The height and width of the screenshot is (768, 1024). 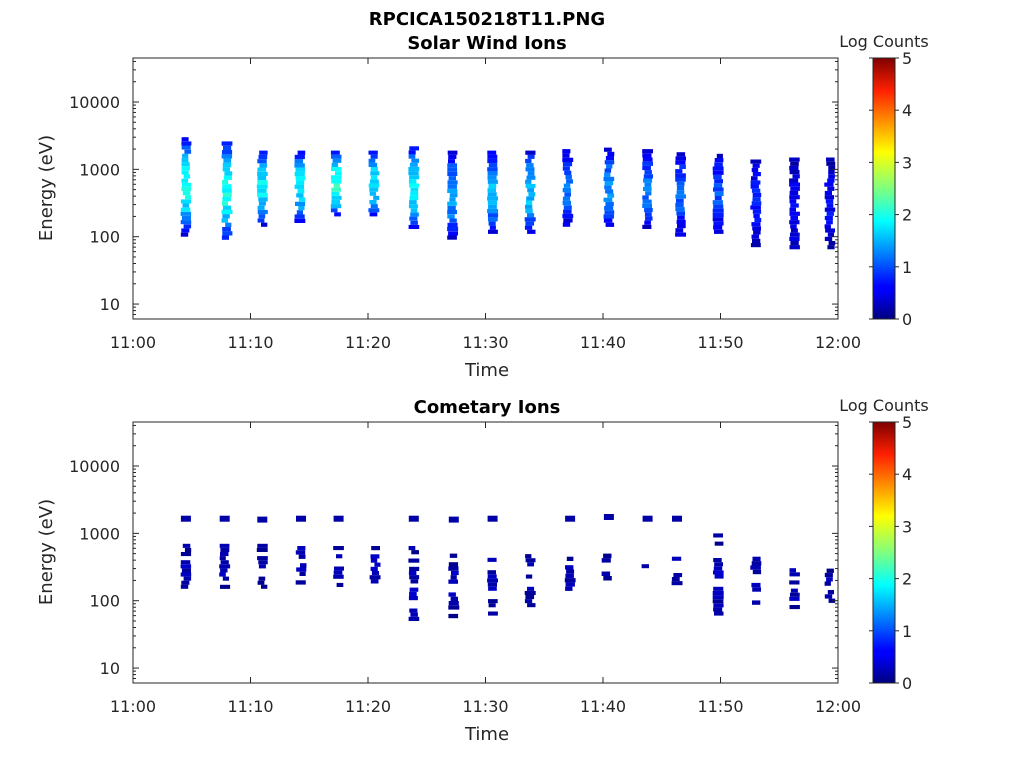 What do you see at coordinates (907, 579) in the screenshot?
I see `colorbar-tick-label: 2` at bounding box center [907, 579].